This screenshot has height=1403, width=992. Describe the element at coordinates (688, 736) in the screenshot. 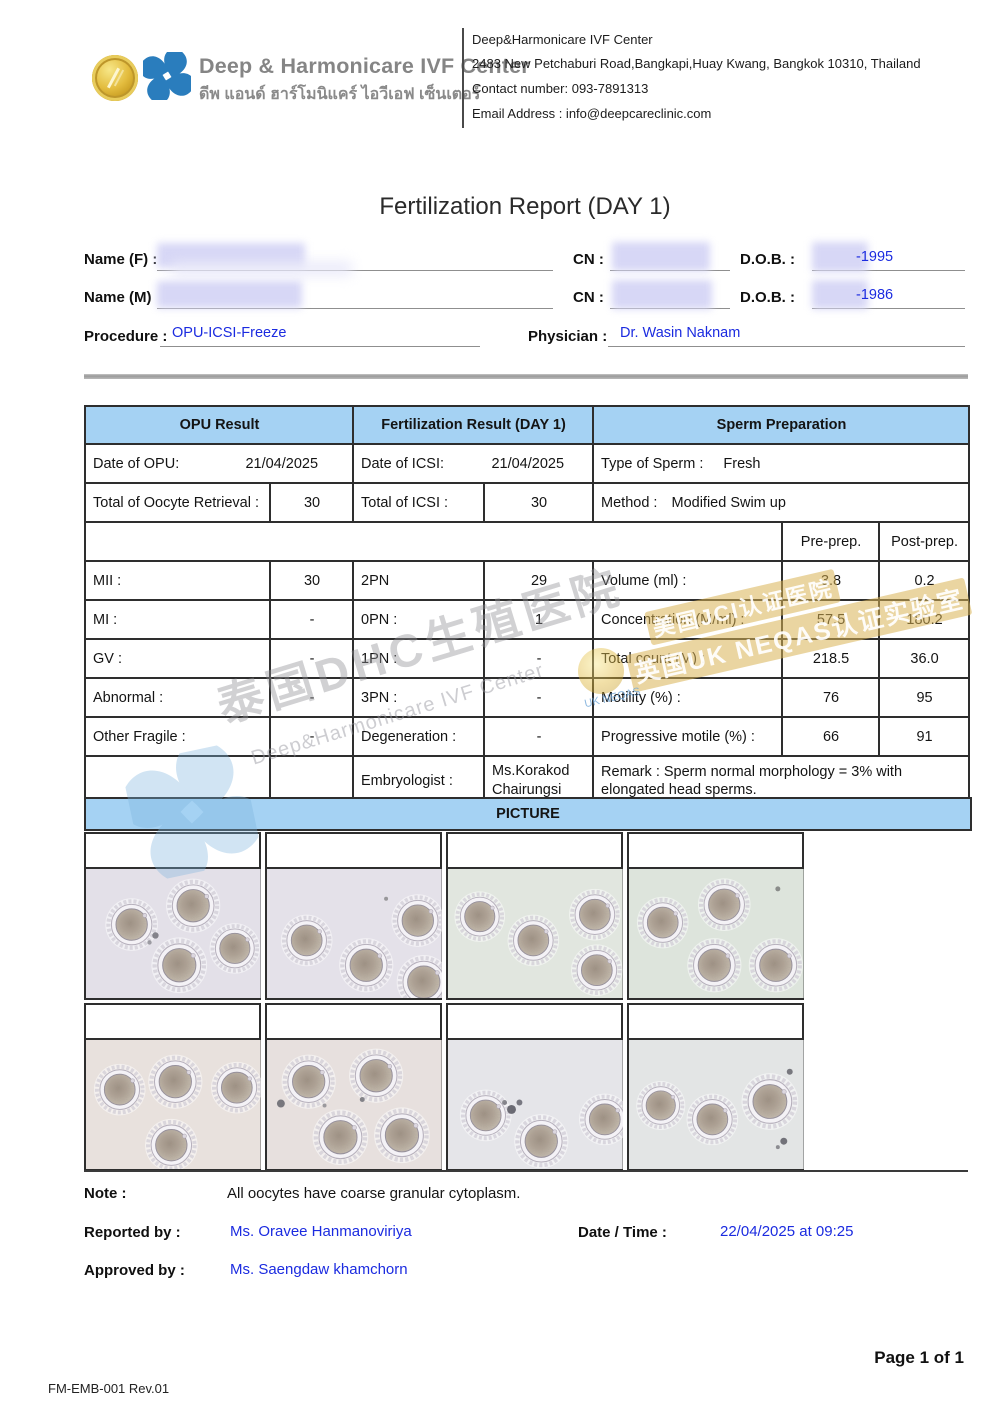

I see `sperm-progressive-label: Progressive motile (%) :` at that location.